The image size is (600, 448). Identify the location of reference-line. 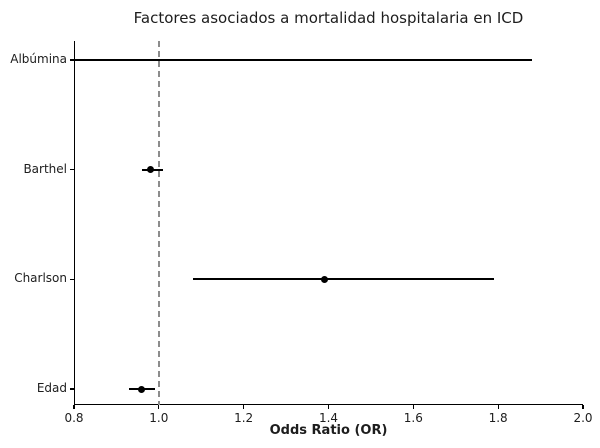
(159, 223).